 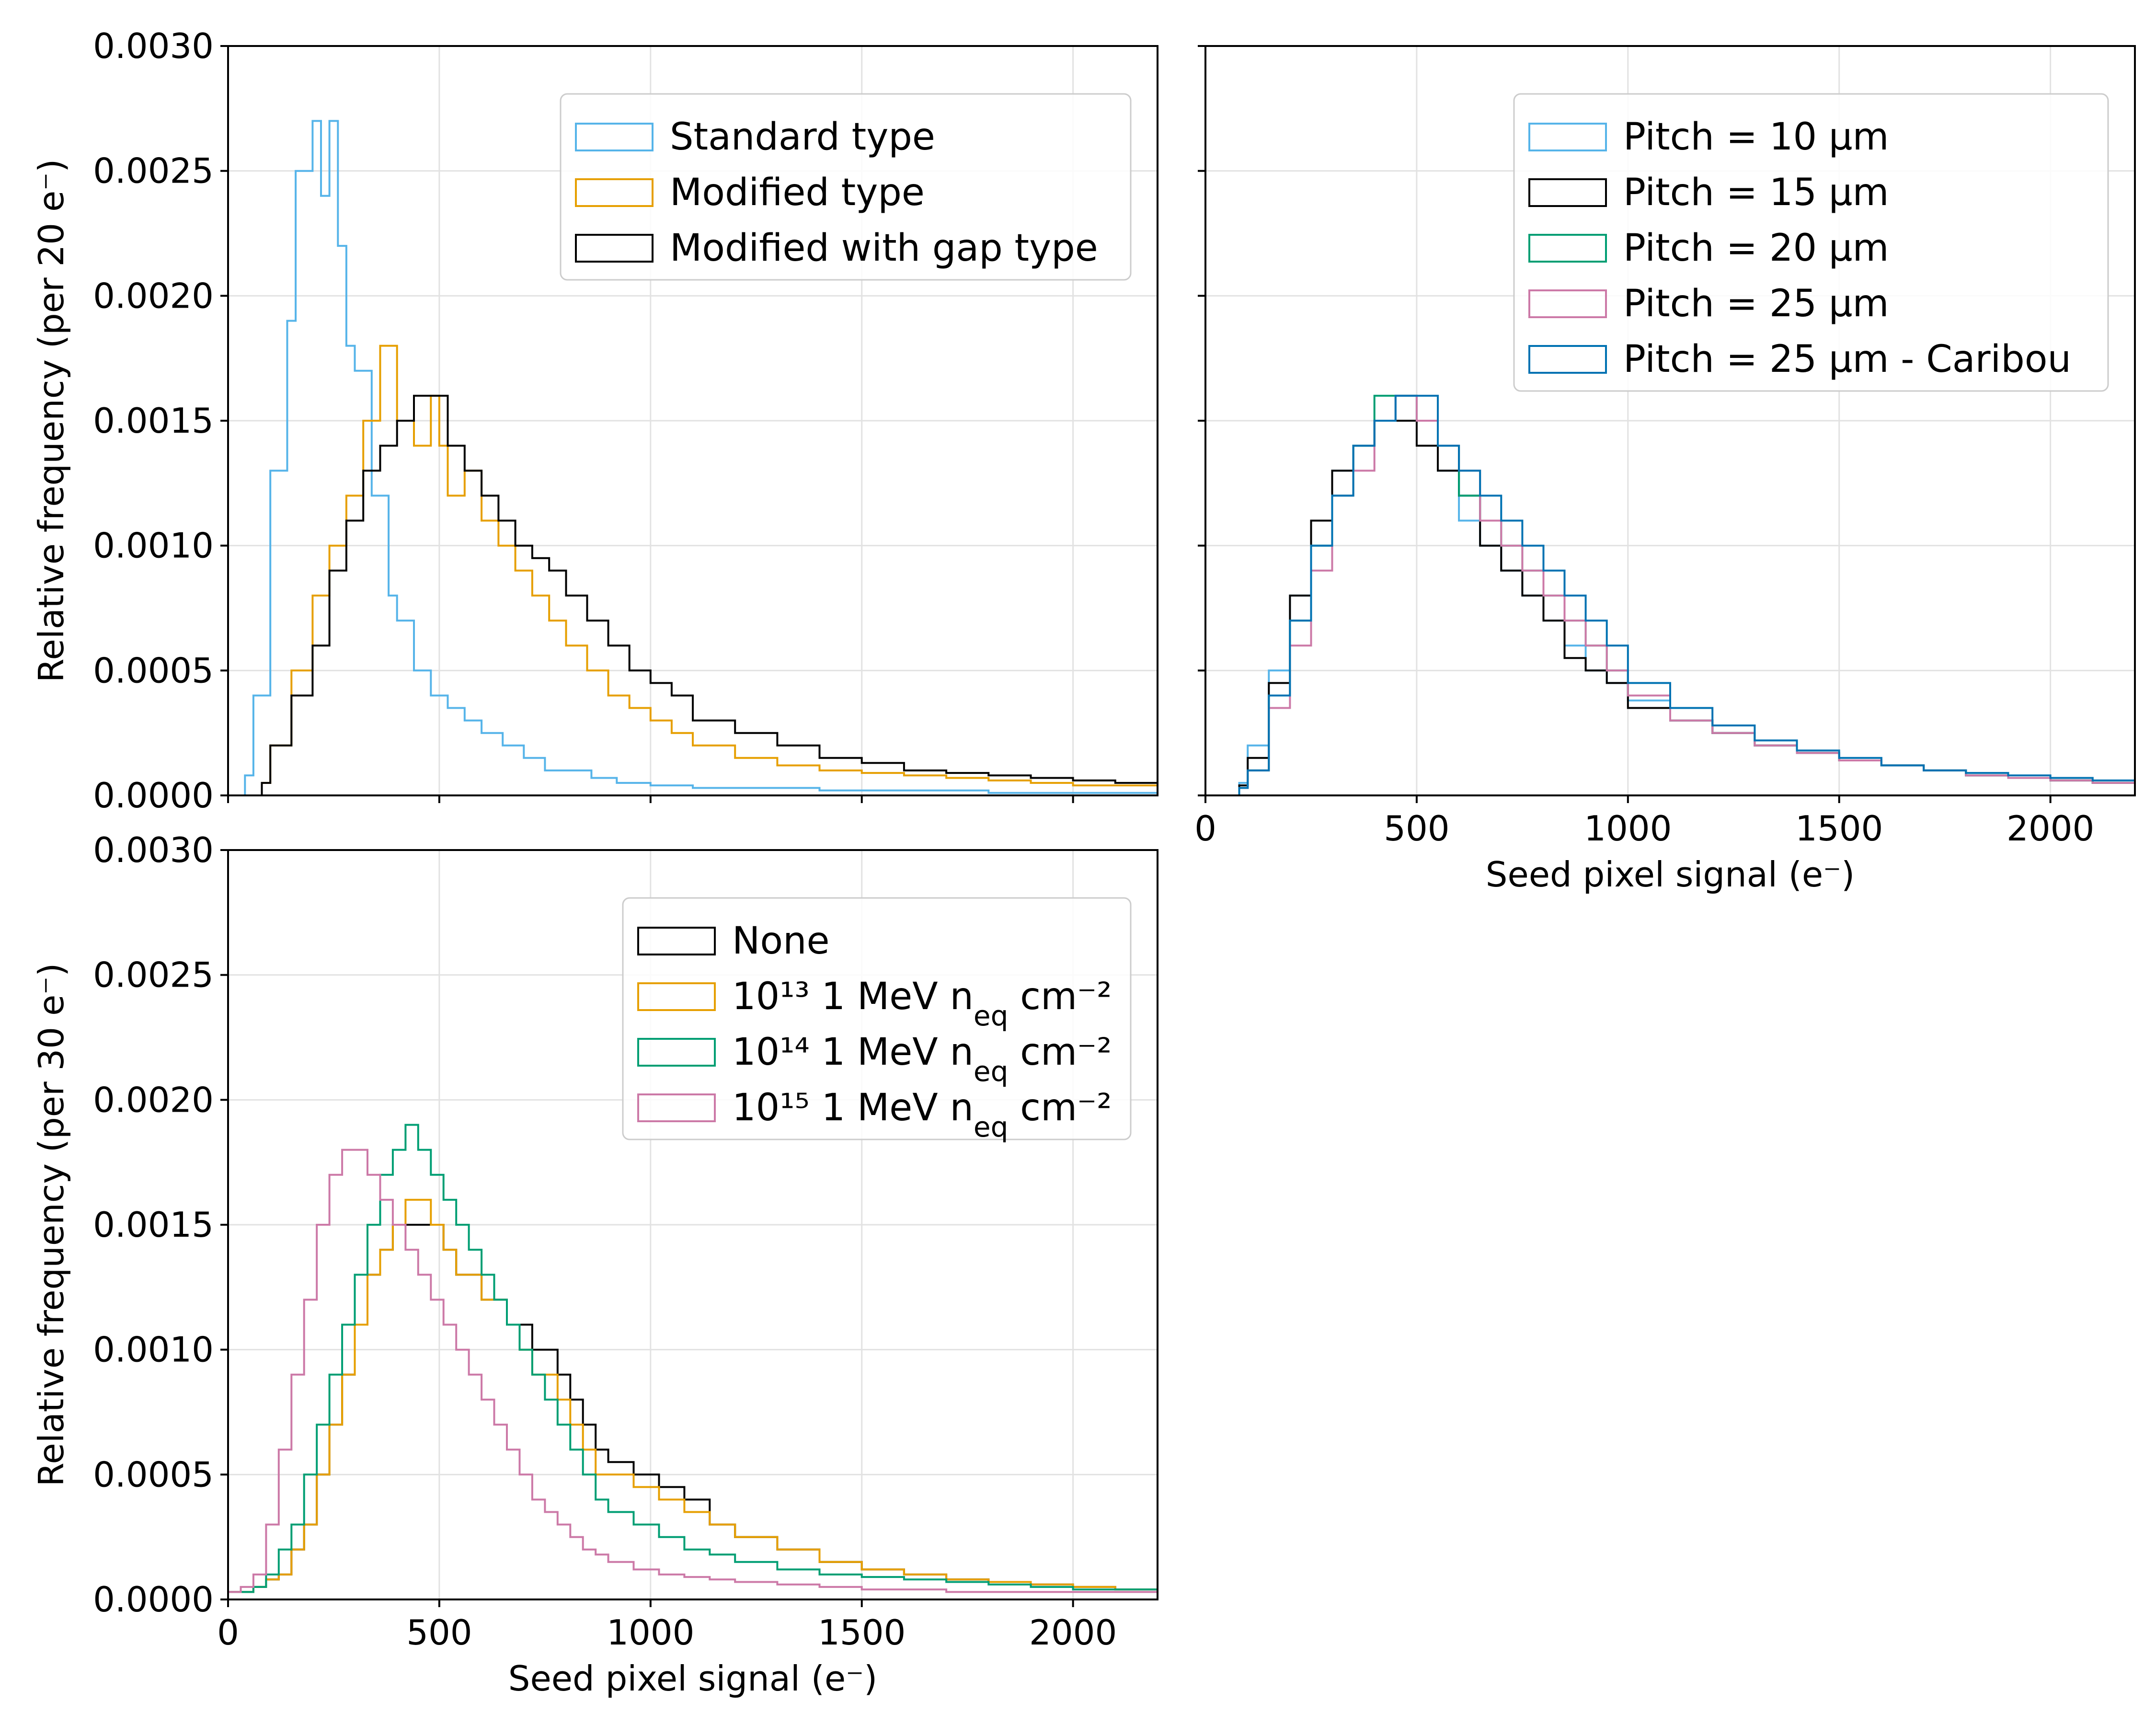 What do you see at coordinates (1756, 303) in the screenshot?
I see `legend-label: Pitch = 25 μm` at bounding box center [1756, 303].